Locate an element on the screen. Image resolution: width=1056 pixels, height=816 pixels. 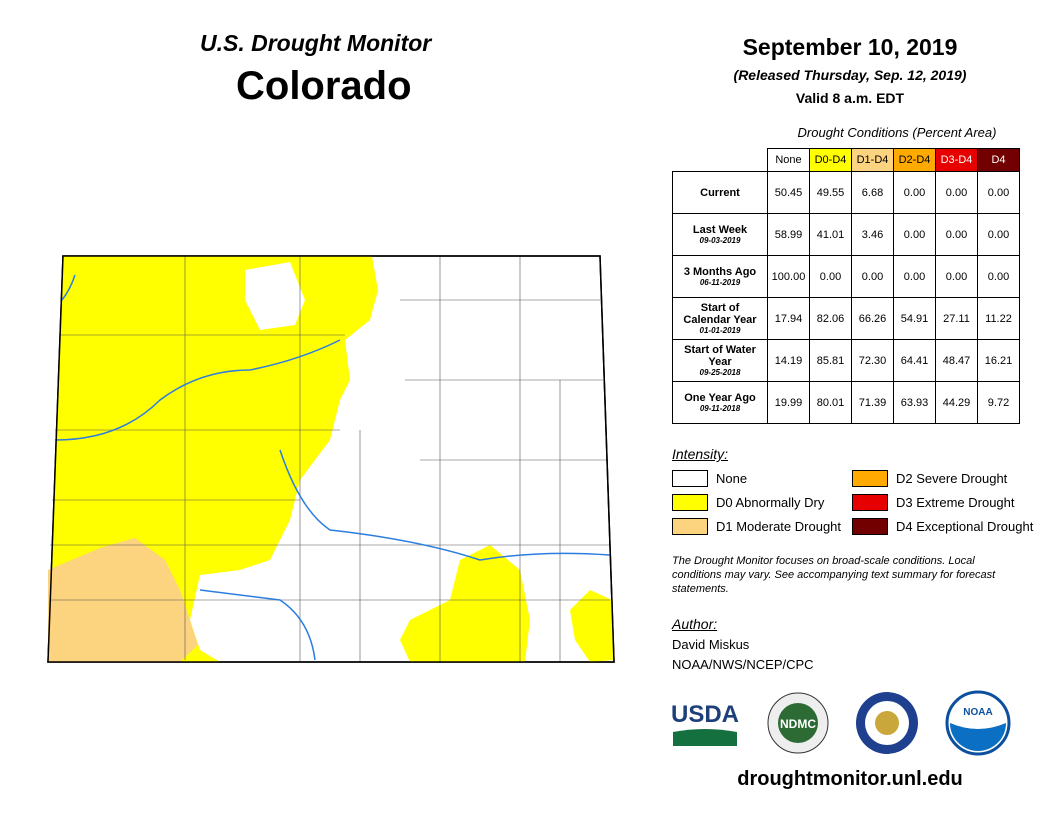
cell: 72.30 is located at coordinates (872, 360).